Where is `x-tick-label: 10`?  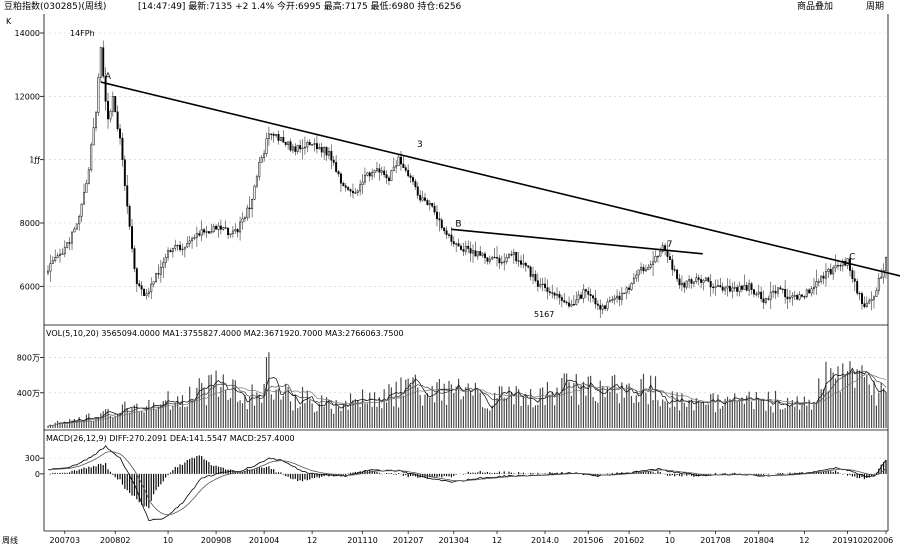
x-tick-label: 10 is located at coordinates (670, 540).